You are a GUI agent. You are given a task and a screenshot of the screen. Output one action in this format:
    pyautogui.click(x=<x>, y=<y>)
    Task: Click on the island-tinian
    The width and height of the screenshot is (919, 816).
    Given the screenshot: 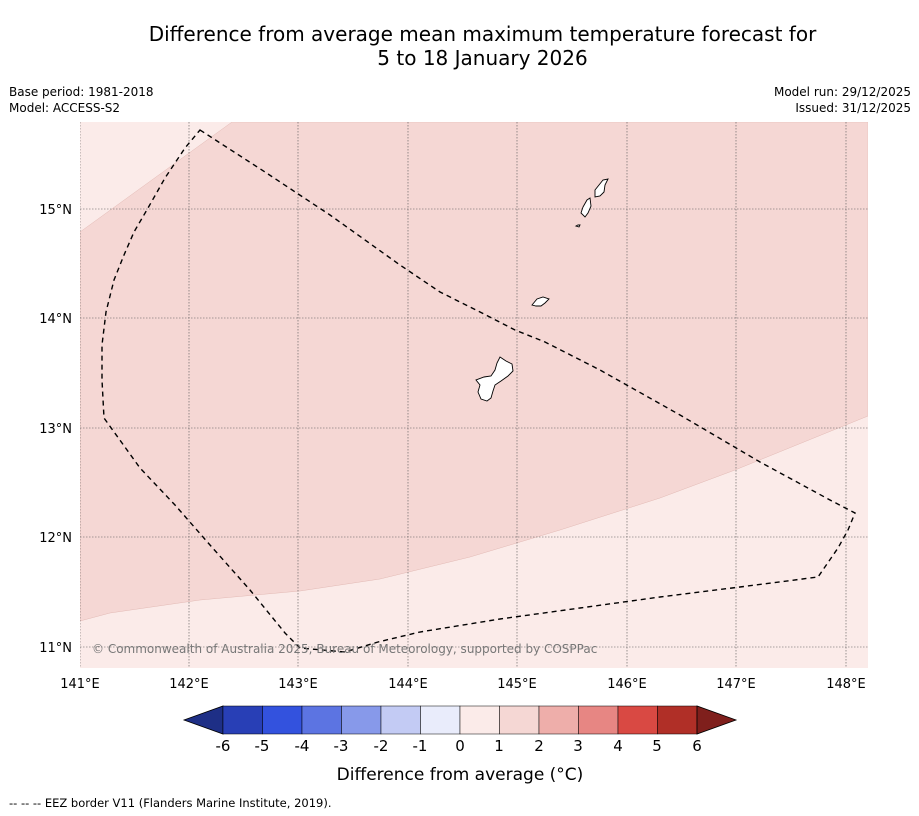 What is the action you would take?
    pyautogui.click(x=586, y=207)
    